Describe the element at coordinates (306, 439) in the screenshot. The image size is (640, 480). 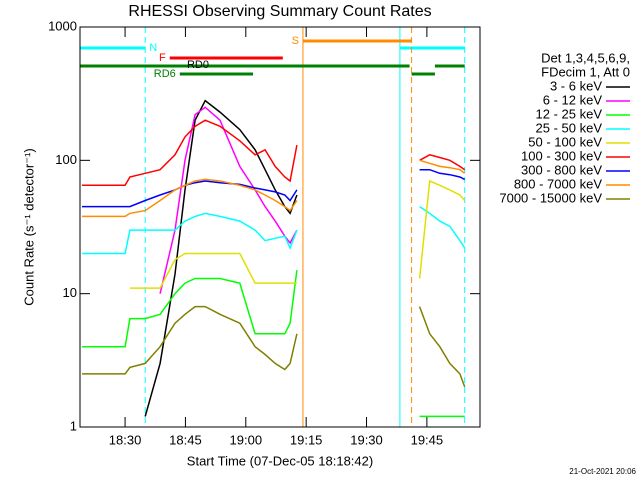
I see `x-tick-label: 19:15` at that location.